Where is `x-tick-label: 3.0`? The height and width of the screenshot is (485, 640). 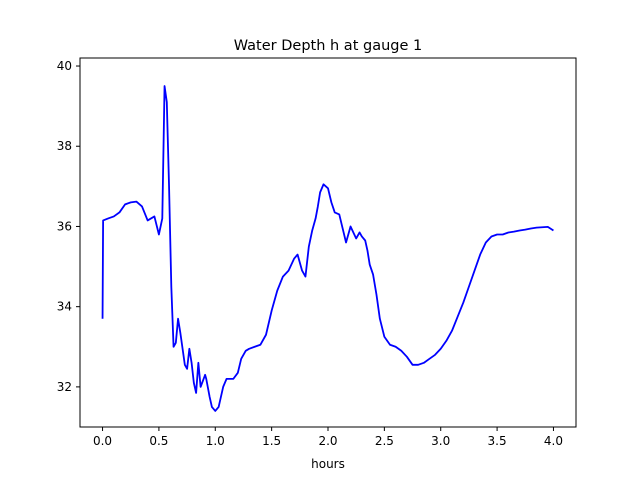 x-tick-label: 3.0 is located at coordinates (440, 441).